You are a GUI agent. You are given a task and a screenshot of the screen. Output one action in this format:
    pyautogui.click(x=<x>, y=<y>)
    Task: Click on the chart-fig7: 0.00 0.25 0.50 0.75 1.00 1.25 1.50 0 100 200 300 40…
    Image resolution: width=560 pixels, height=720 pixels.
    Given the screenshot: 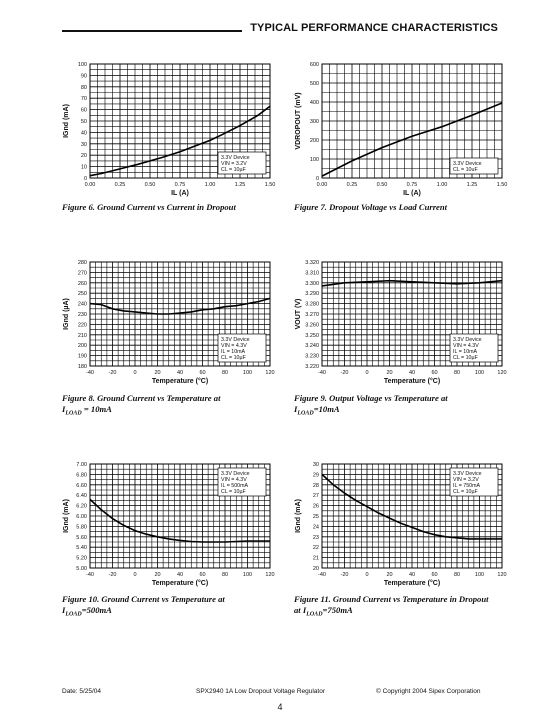 What is the action you would take?
    pyautogui.click(x=401, y=129)
    